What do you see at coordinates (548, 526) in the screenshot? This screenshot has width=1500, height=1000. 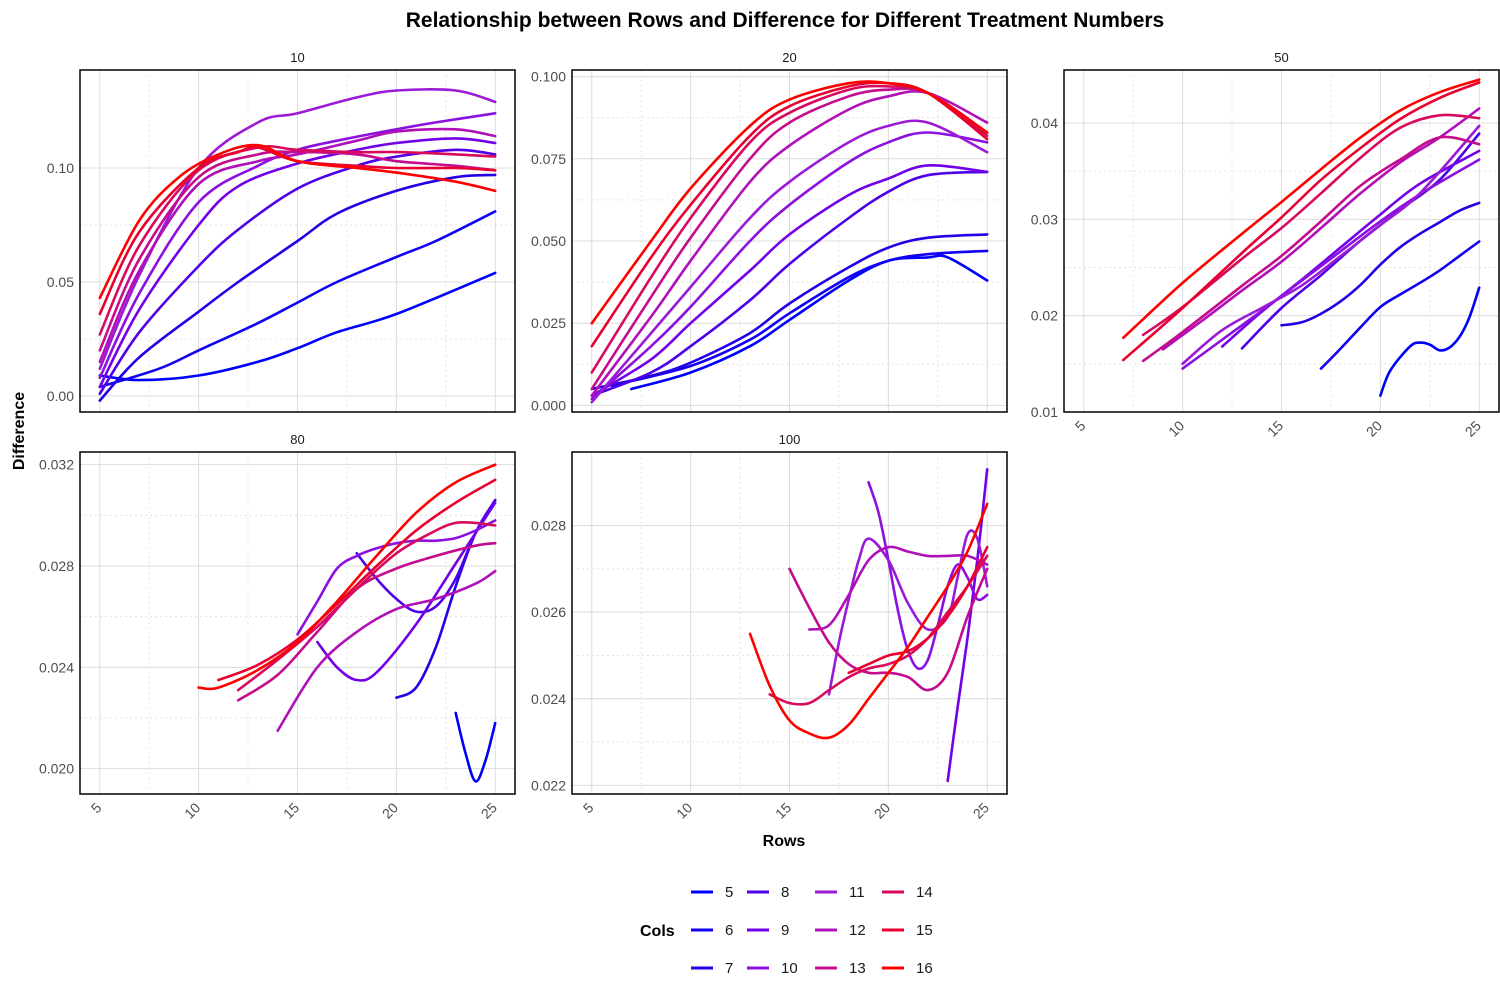 I see `y-tick-label: 0.028` at bounding box center [548, 526].